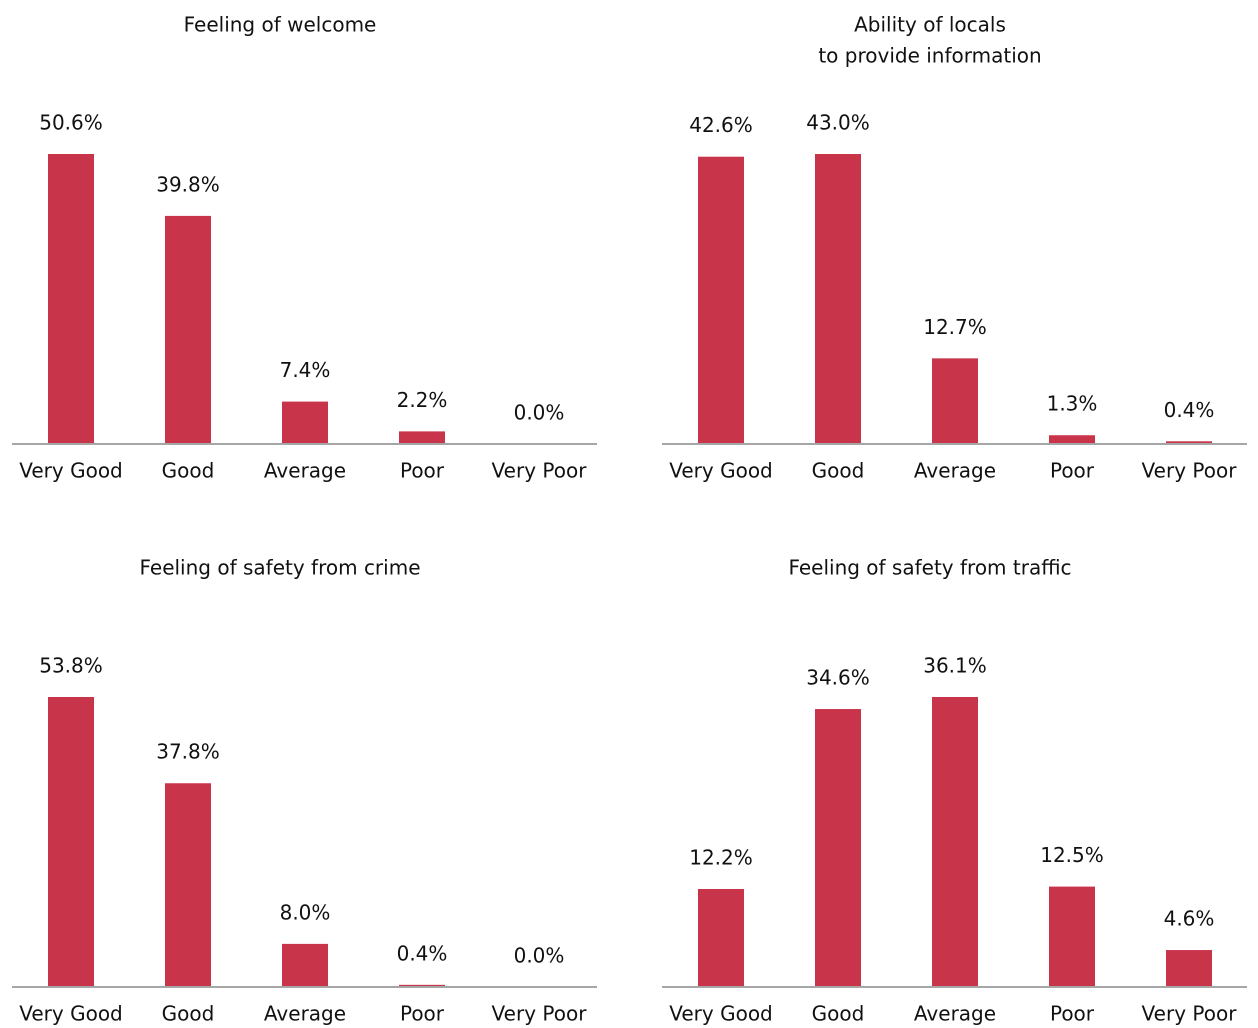 The image size is (1258, 1028). Describe the element at coordinates (721, 125) in the screenshot. I see `value-label: 42.6%` at that location.